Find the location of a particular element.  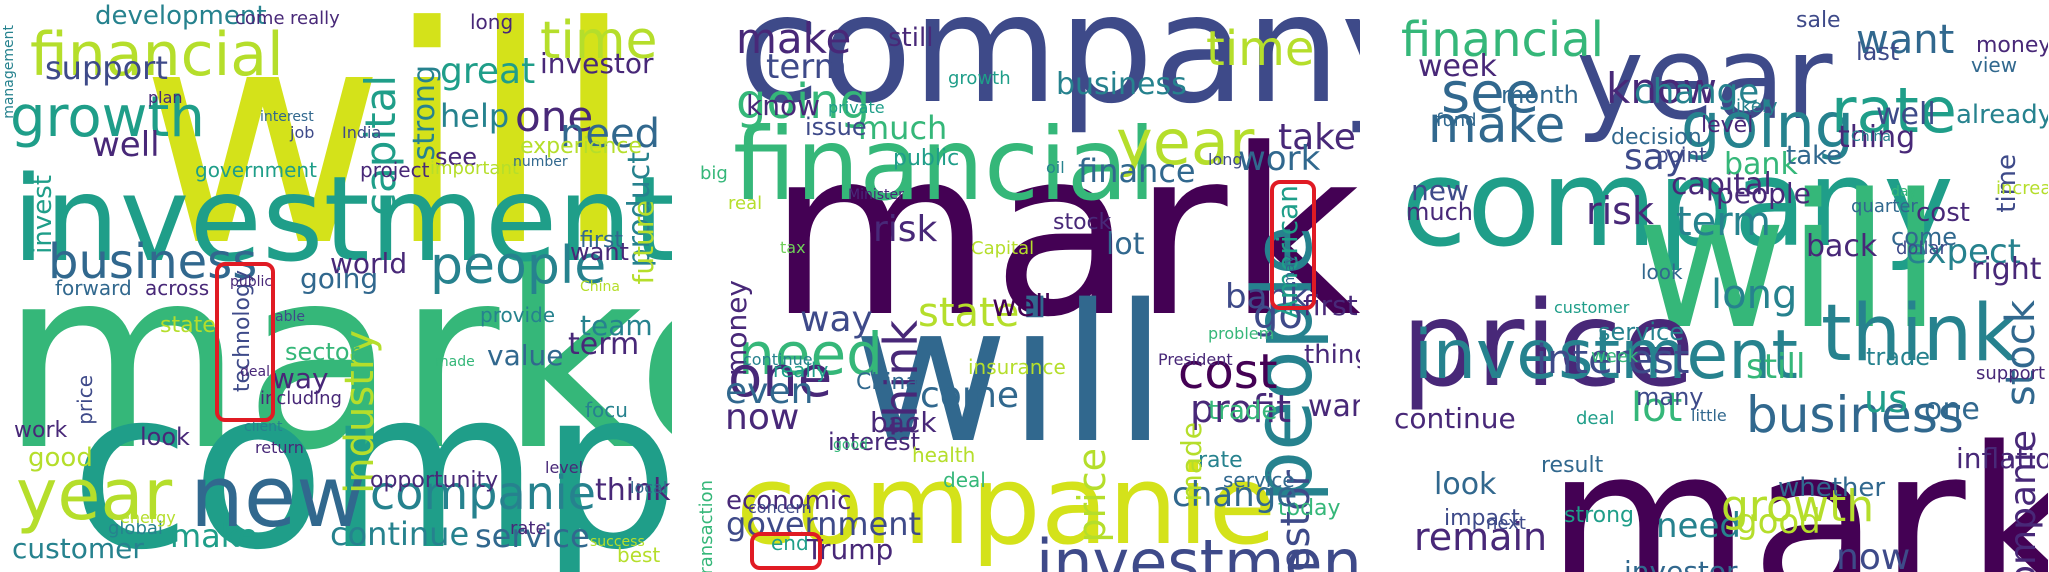

cloud-word: decision is located at coordinates (1656, 137).